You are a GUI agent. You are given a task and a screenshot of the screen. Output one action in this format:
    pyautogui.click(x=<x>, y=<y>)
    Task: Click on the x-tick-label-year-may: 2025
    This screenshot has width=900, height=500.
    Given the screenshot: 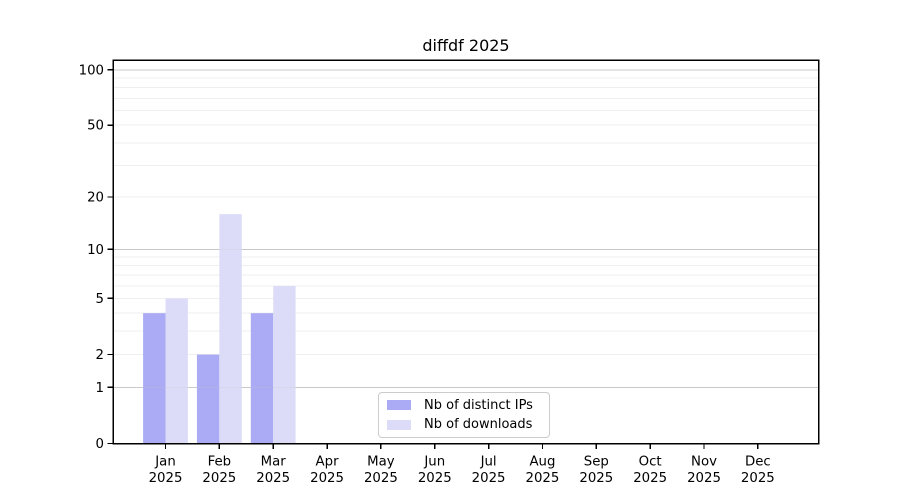 What is the action you would take?
    pyautogui.click(x=381, y=478)
    